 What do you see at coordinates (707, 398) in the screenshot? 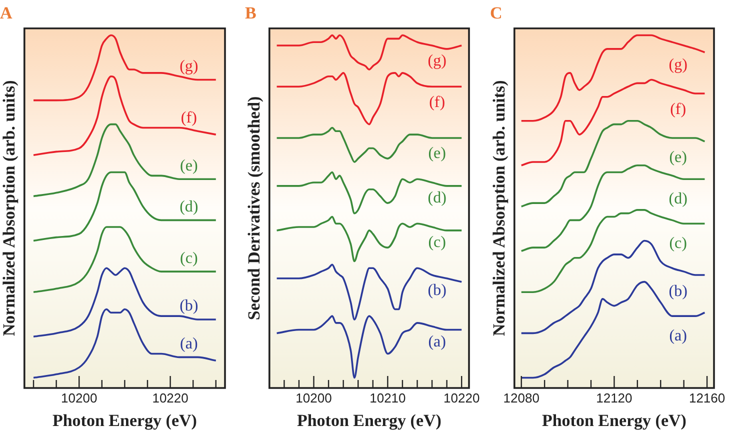
I see `x-tick-label: 12160` at bounding box center [707, 398].